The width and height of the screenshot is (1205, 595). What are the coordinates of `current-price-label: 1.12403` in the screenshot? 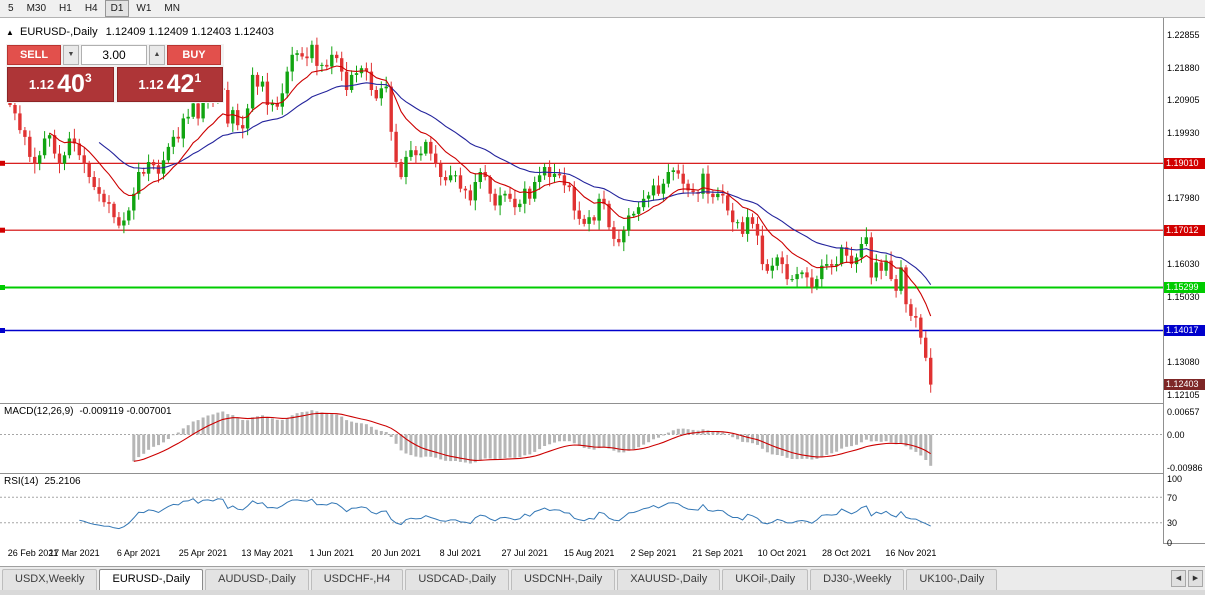 It's located at (1184, 384).